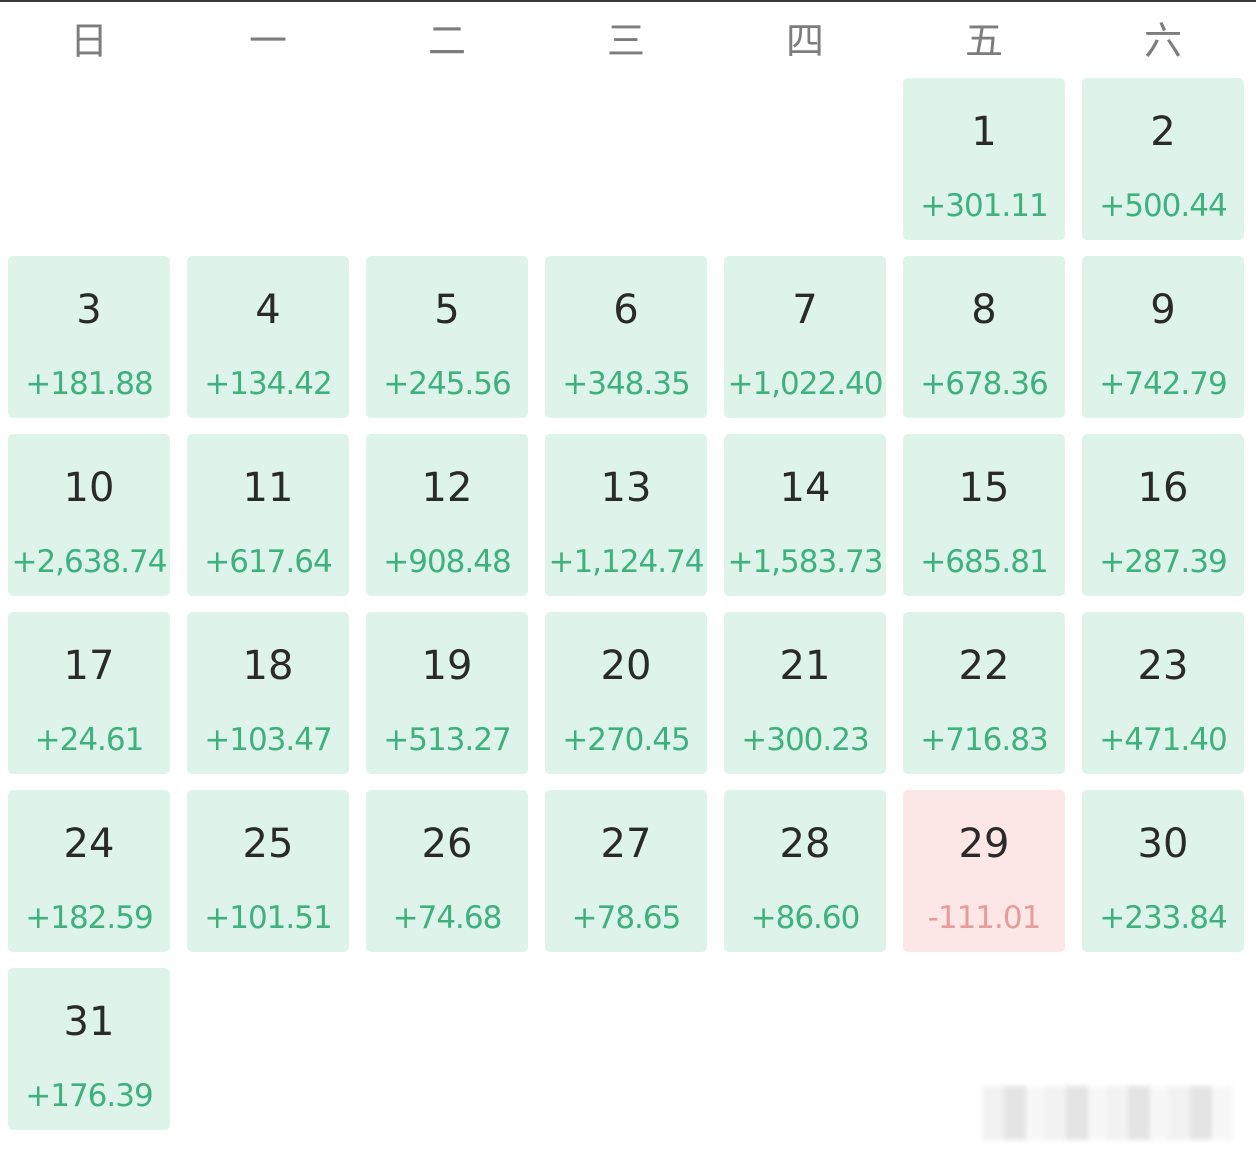  Describe the element at coordinates (447, 740) in the screenshot. I see `day-profit-amount: +513.27` at that location.